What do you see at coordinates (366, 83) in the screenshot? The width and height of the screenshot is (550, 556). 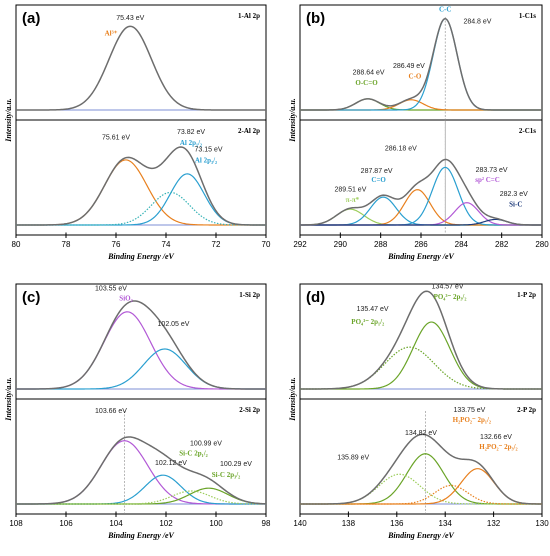 I see `peak-label: O-C=O` at bounding box center [366, 83].